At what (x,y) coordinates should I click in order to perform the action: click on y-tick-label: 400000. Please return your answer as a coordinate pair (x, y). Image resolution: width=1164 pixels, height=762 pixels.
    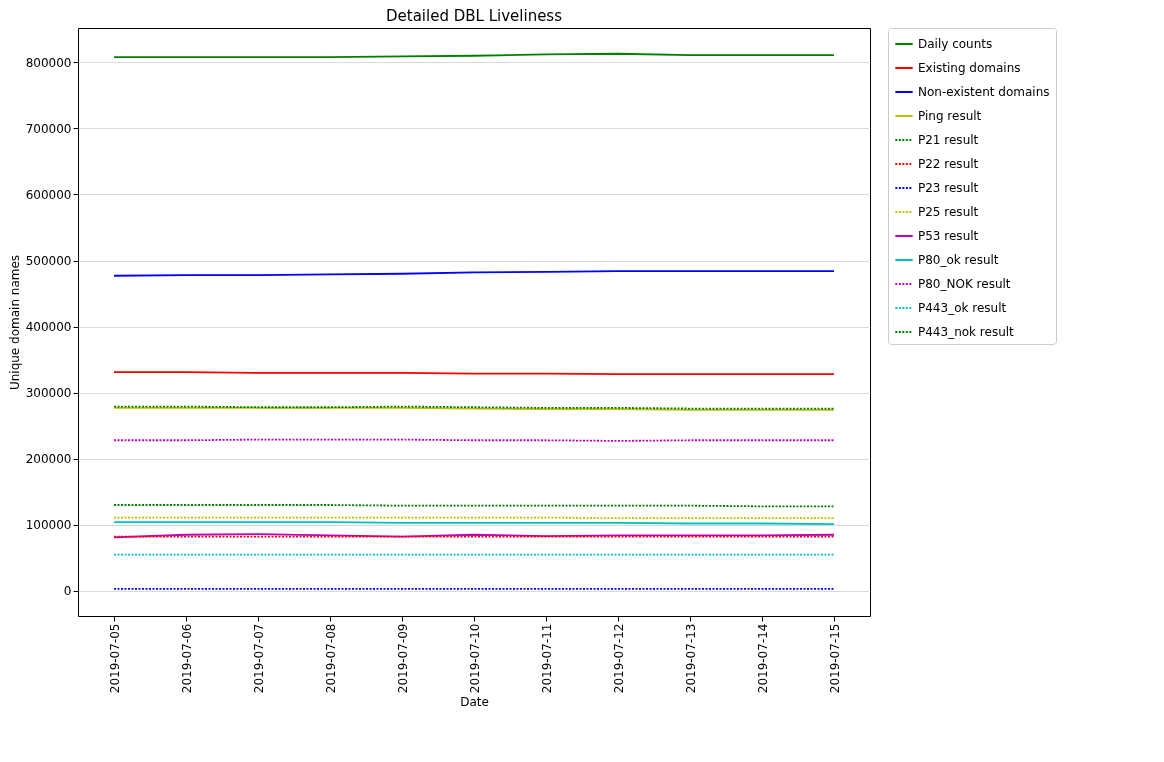
    Looking at the image, I should click on (48, 327).